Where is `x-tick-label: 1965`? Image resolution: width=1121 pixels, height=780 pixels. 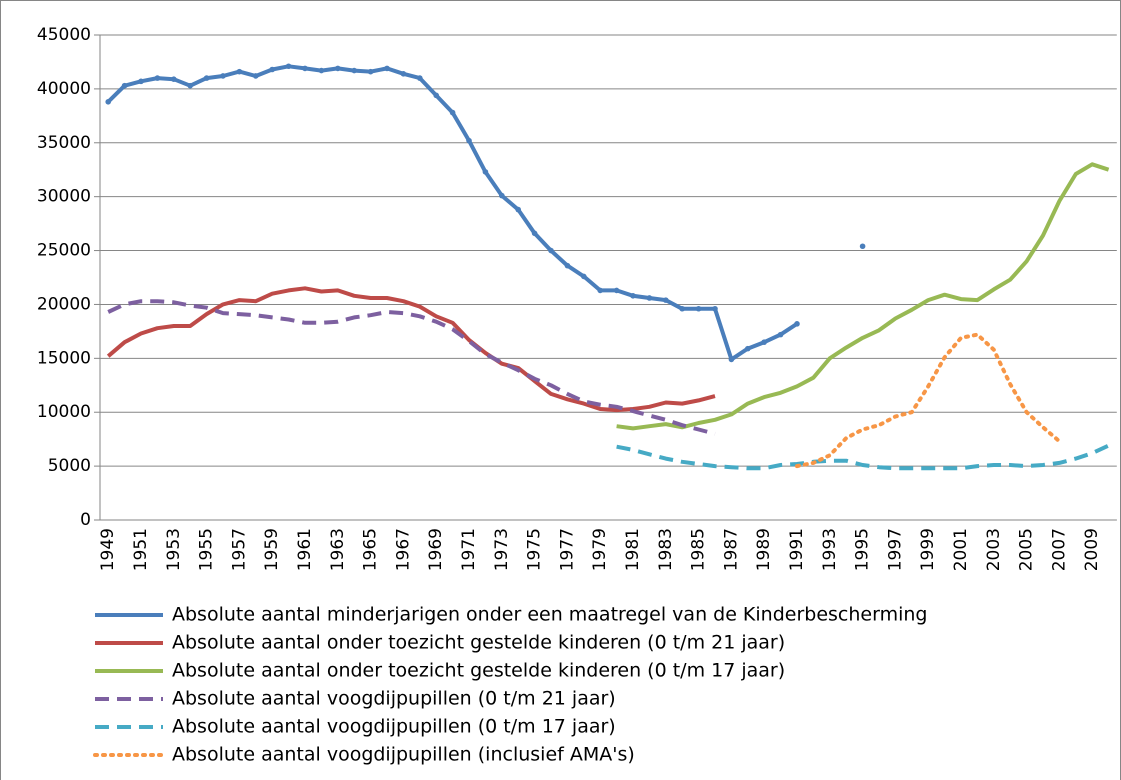
x-tick-label: 1965 is located at coordinates (371, 549).